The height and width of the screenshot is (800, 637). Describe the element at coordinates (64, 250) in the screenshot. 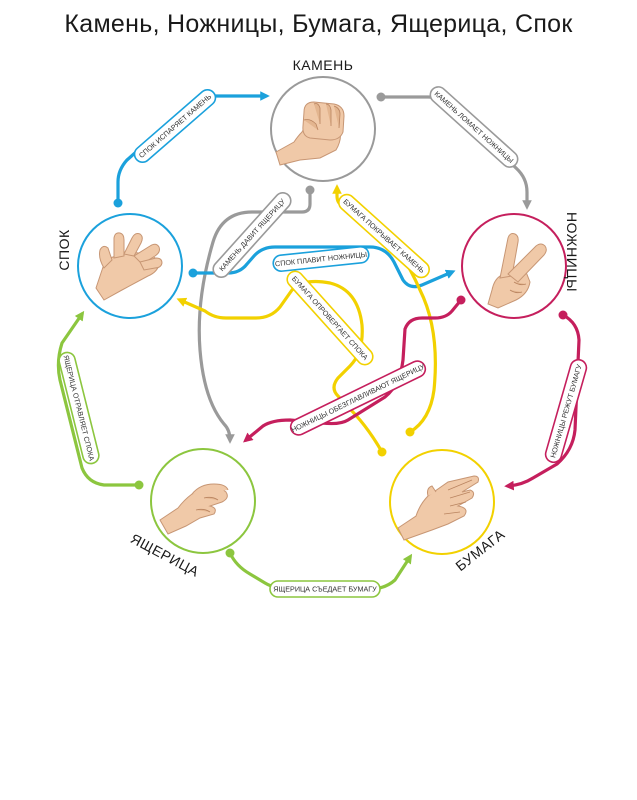

I see `node-label-spock: СПОК` at that location.